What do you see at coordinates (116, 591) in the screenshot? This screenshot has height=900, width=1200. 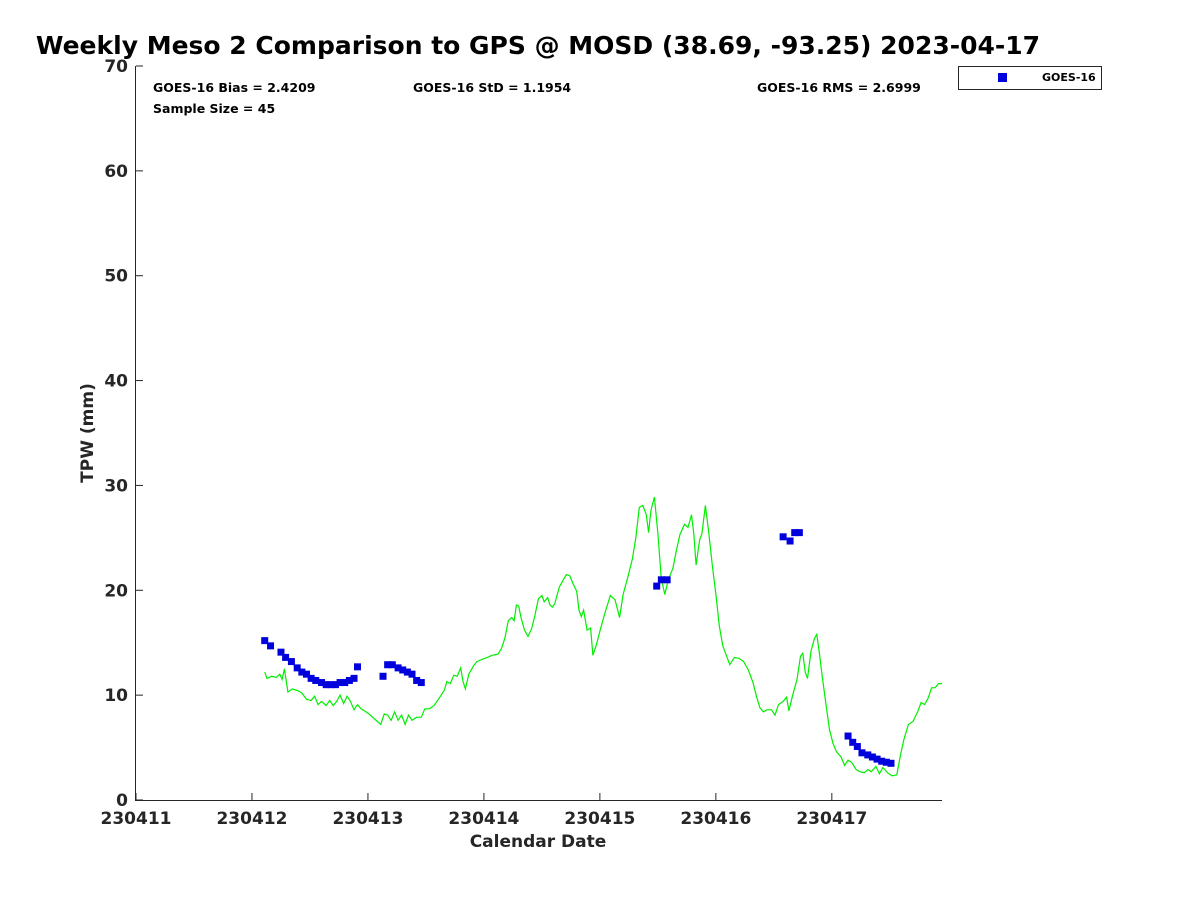 I see `y-tick-label: 20` at bounding box center [116, 591].